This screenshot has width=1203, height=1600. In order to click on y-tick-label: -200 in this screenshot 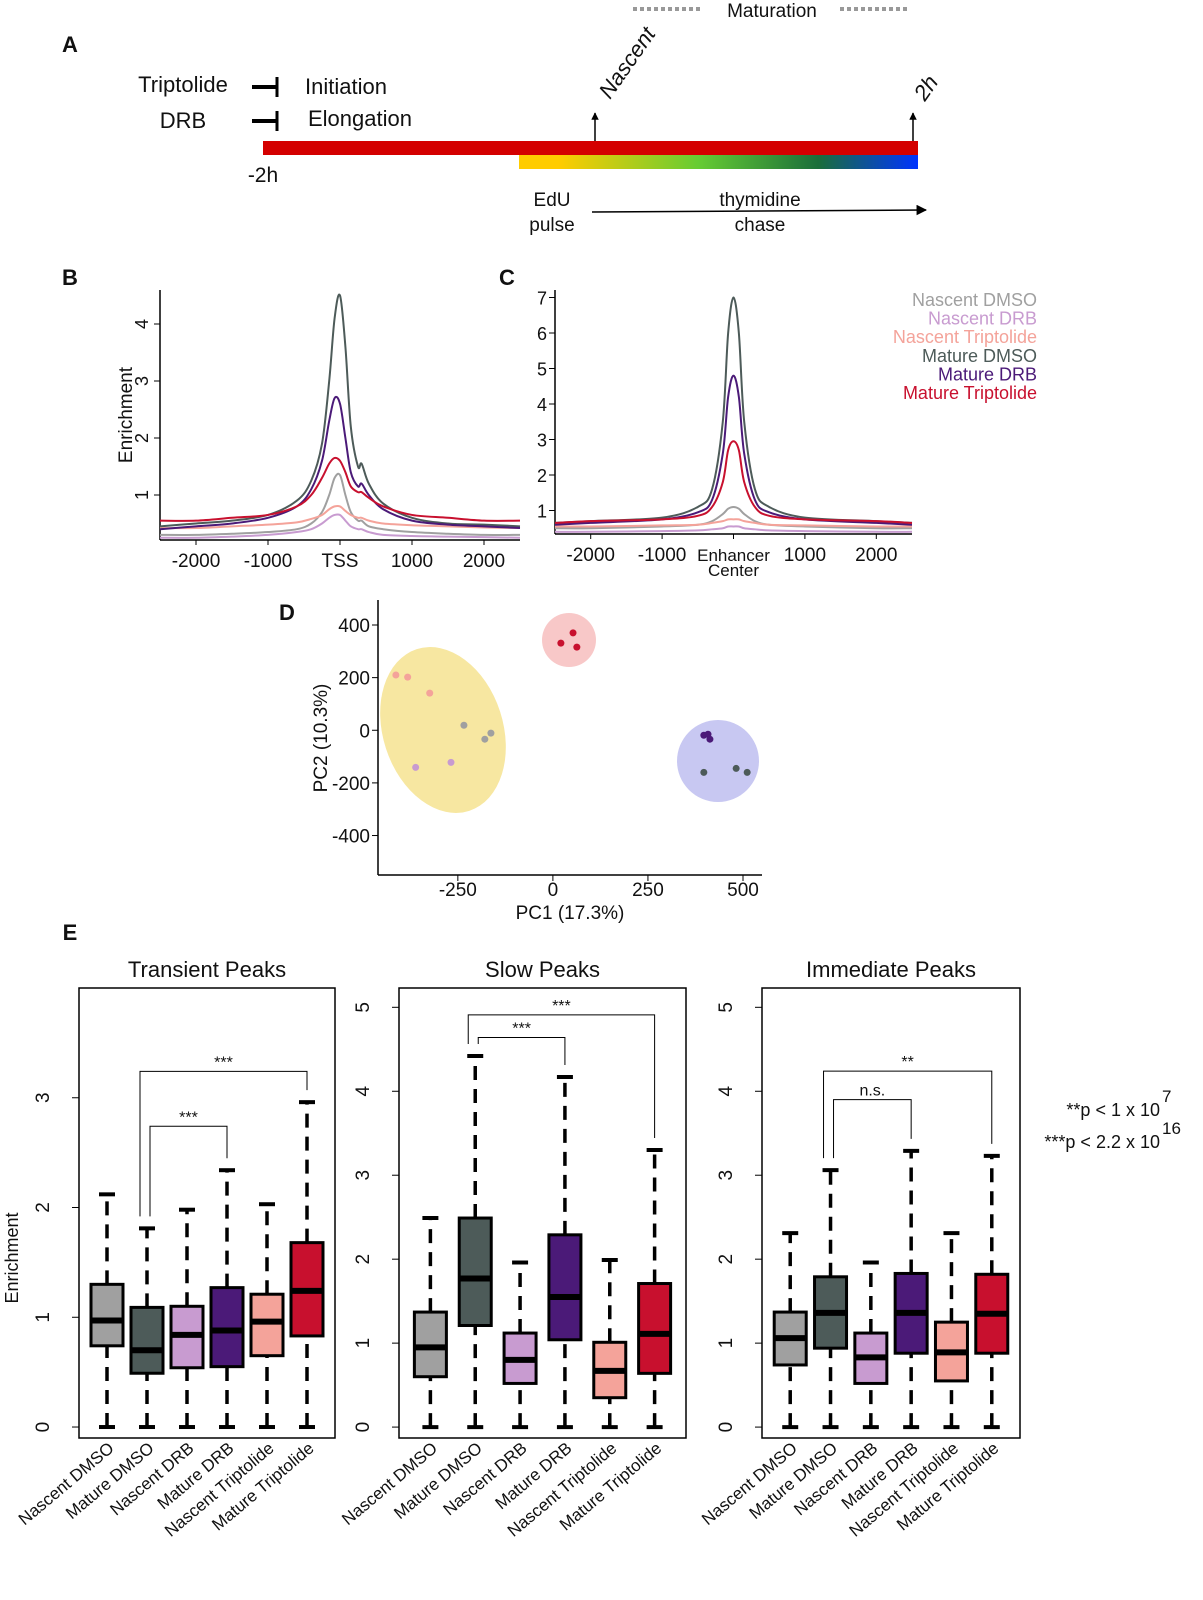, I will do `click(351, 784)`.